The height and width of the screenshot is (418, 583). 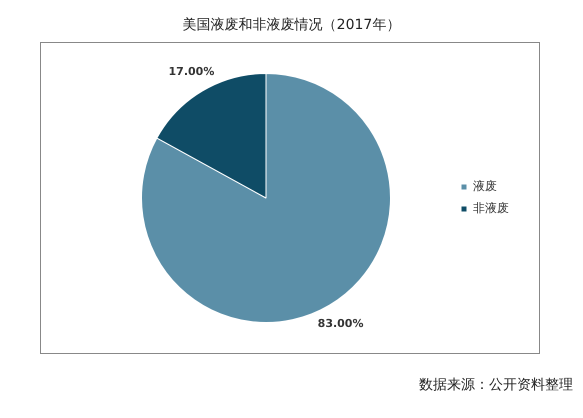 What do you see at coordinates (191, 71) in the screenshot?
I see `data-label: 17.00%` at bounding box center [191, 71].